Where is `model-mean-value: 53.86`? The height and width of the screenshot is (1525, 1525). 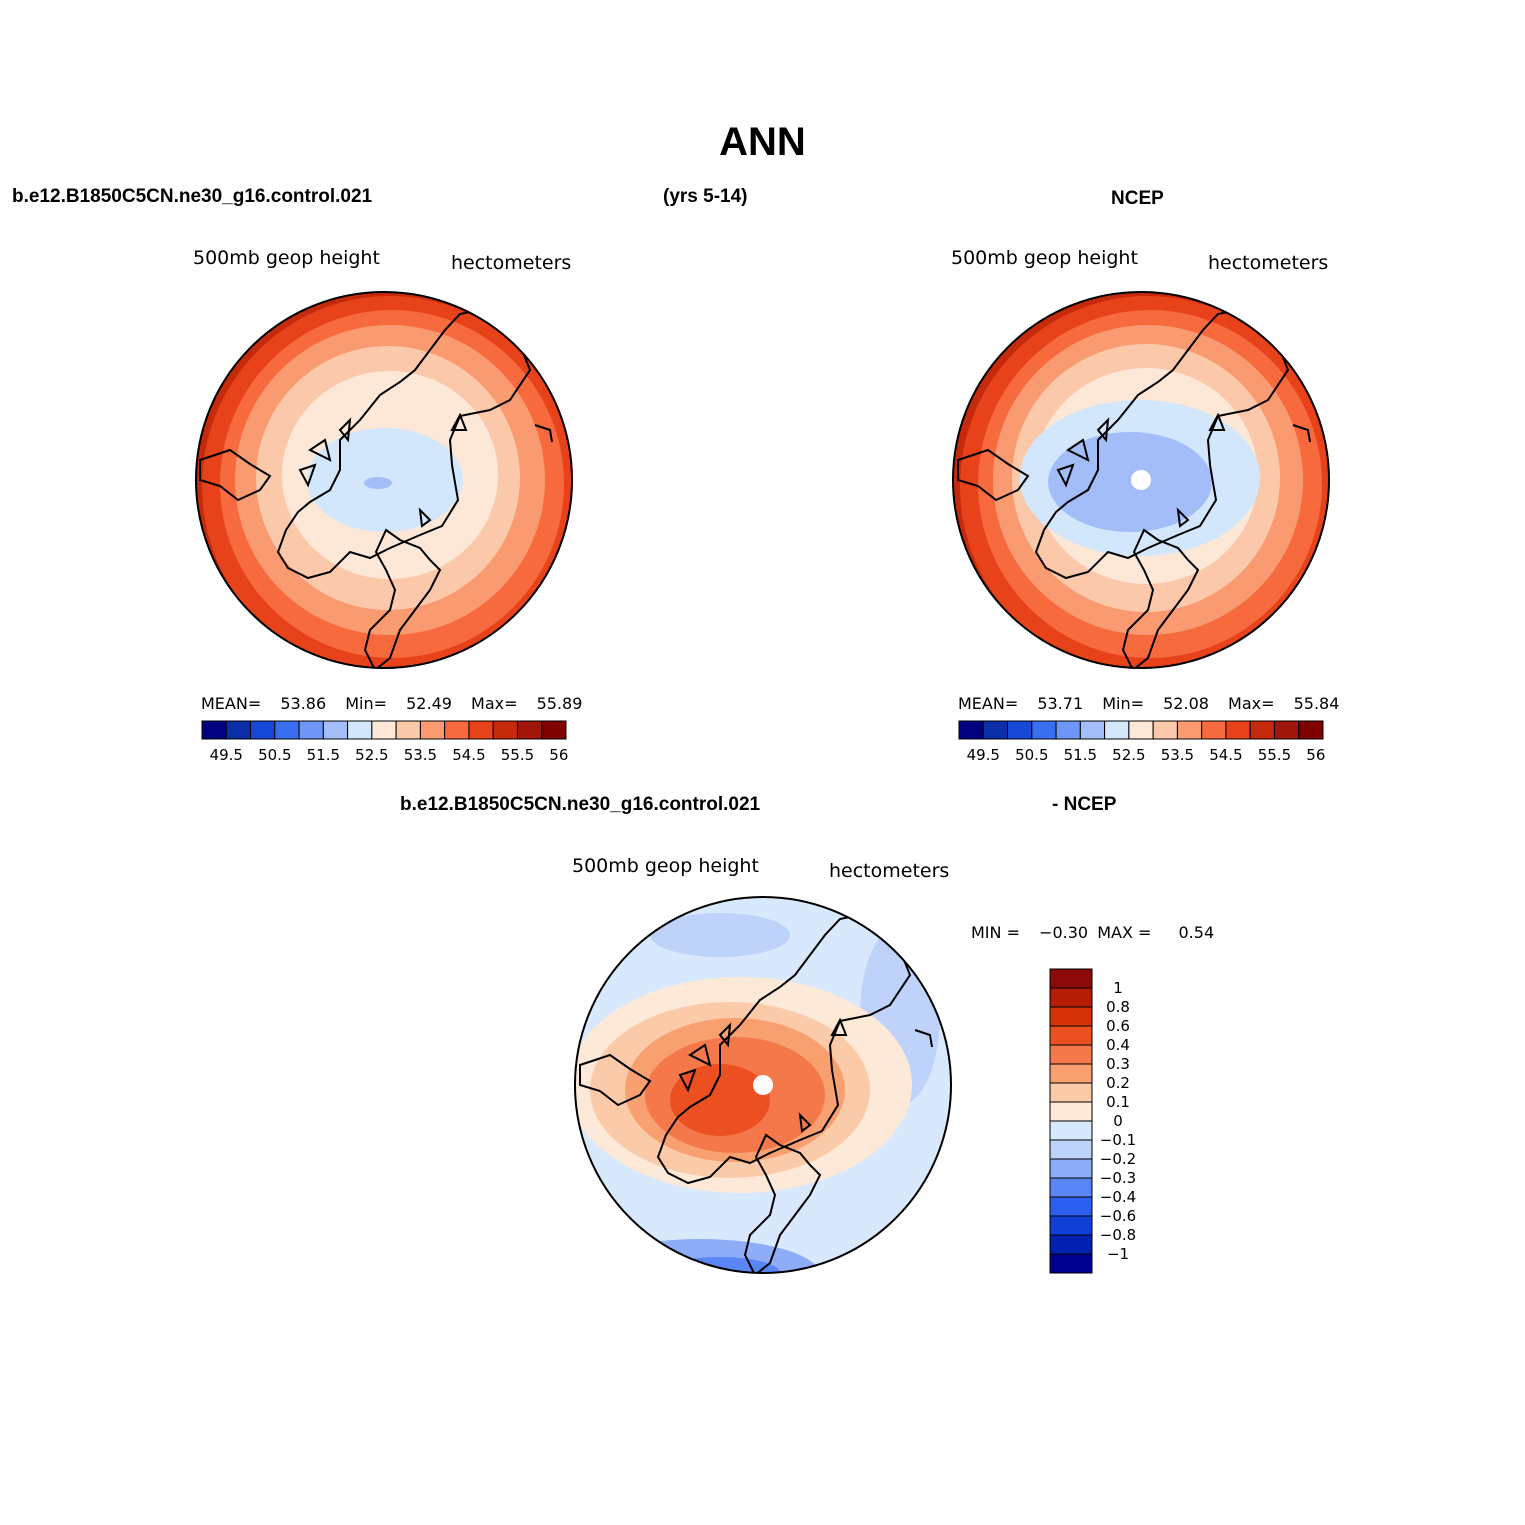 model-mean-value: 53.86 is located at coordinates (303, 703).